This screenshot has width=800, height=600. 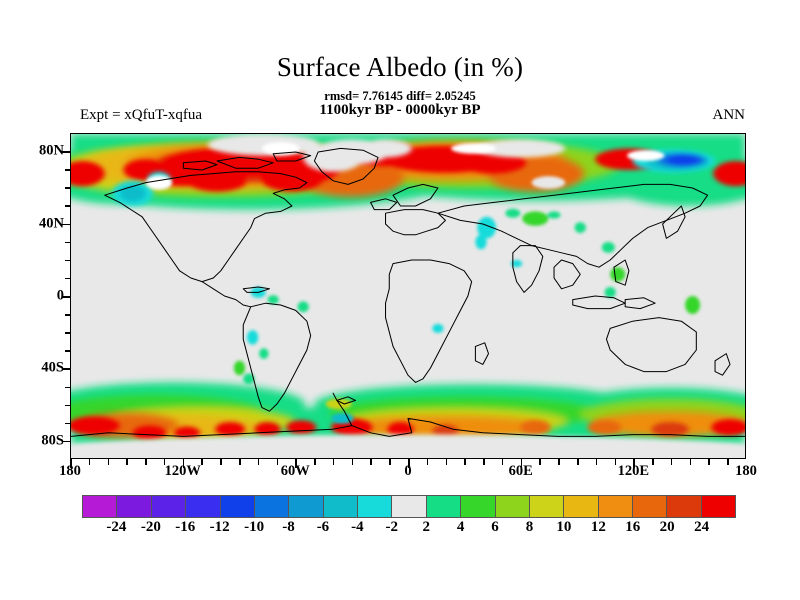 What do you see at coordinates (729, 115) in the screenshot?
I see `season-label: ANN` at bounding box center [729, 115].